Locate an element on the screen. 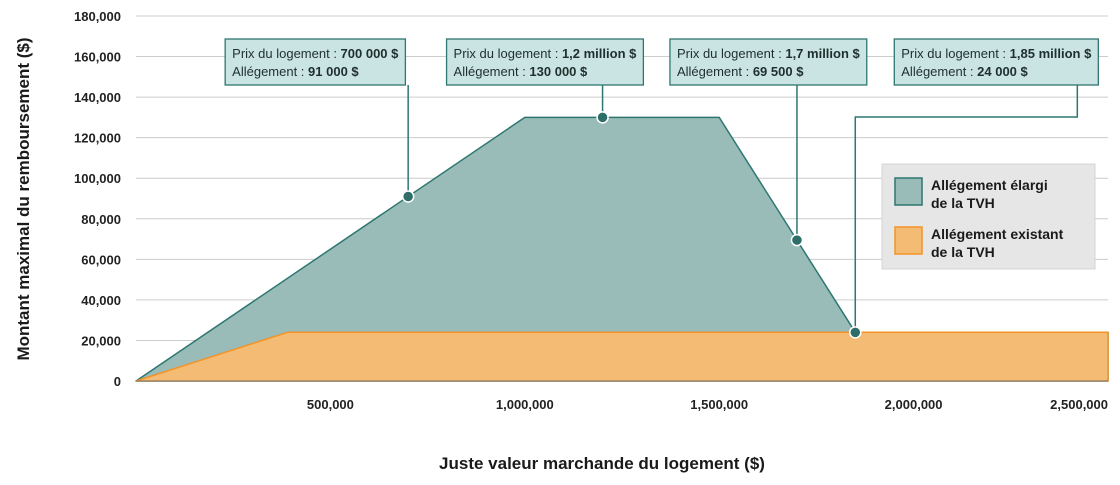 This screenshot has height=485, width=1120. annotation-line-price: Prix du logement : 1,7 million $ is located at coordinates (769, 53).